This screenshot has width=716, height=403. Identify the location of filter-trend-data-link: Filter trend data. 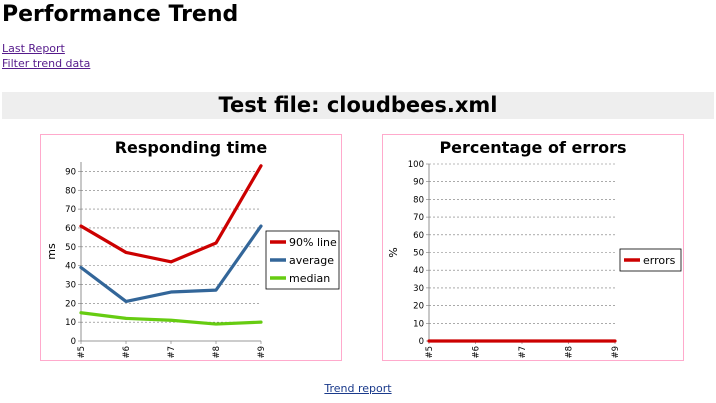
(46, 63).